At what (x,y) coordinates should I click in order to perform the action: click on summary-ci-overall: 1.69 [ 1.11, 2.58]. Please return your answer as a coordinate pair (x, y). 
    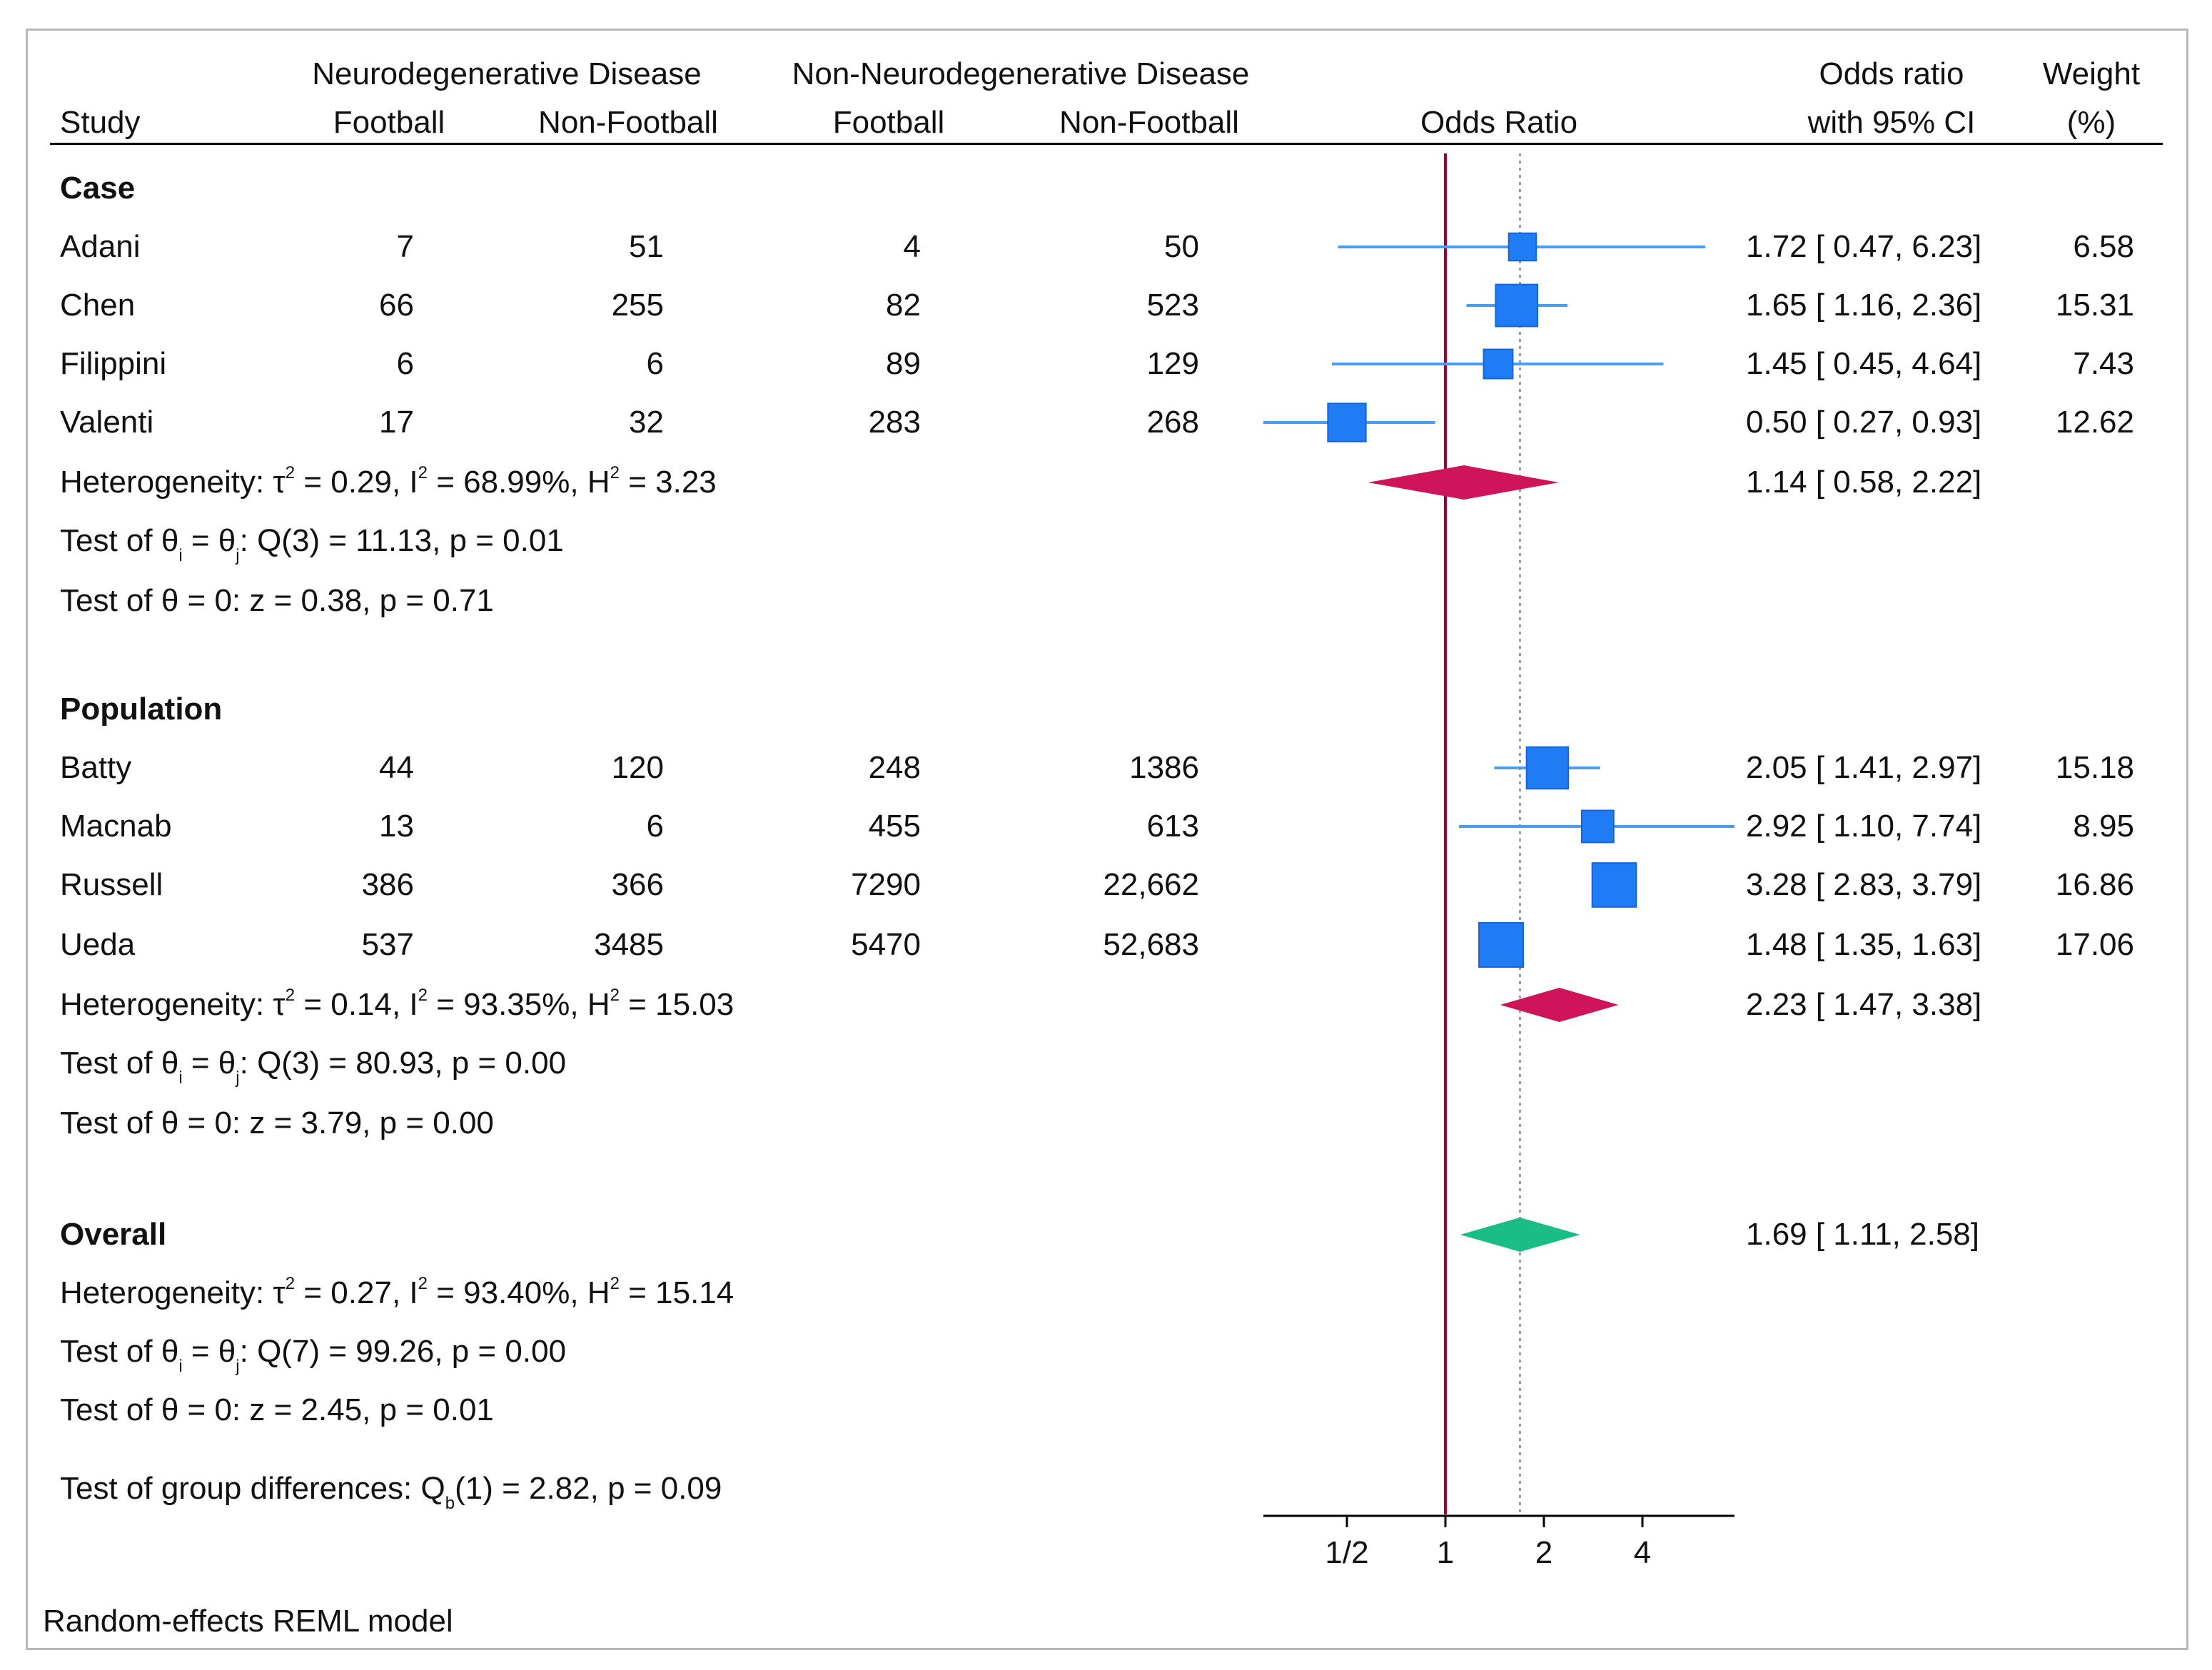
    Looking at the image, I should click on (1862, 1234).